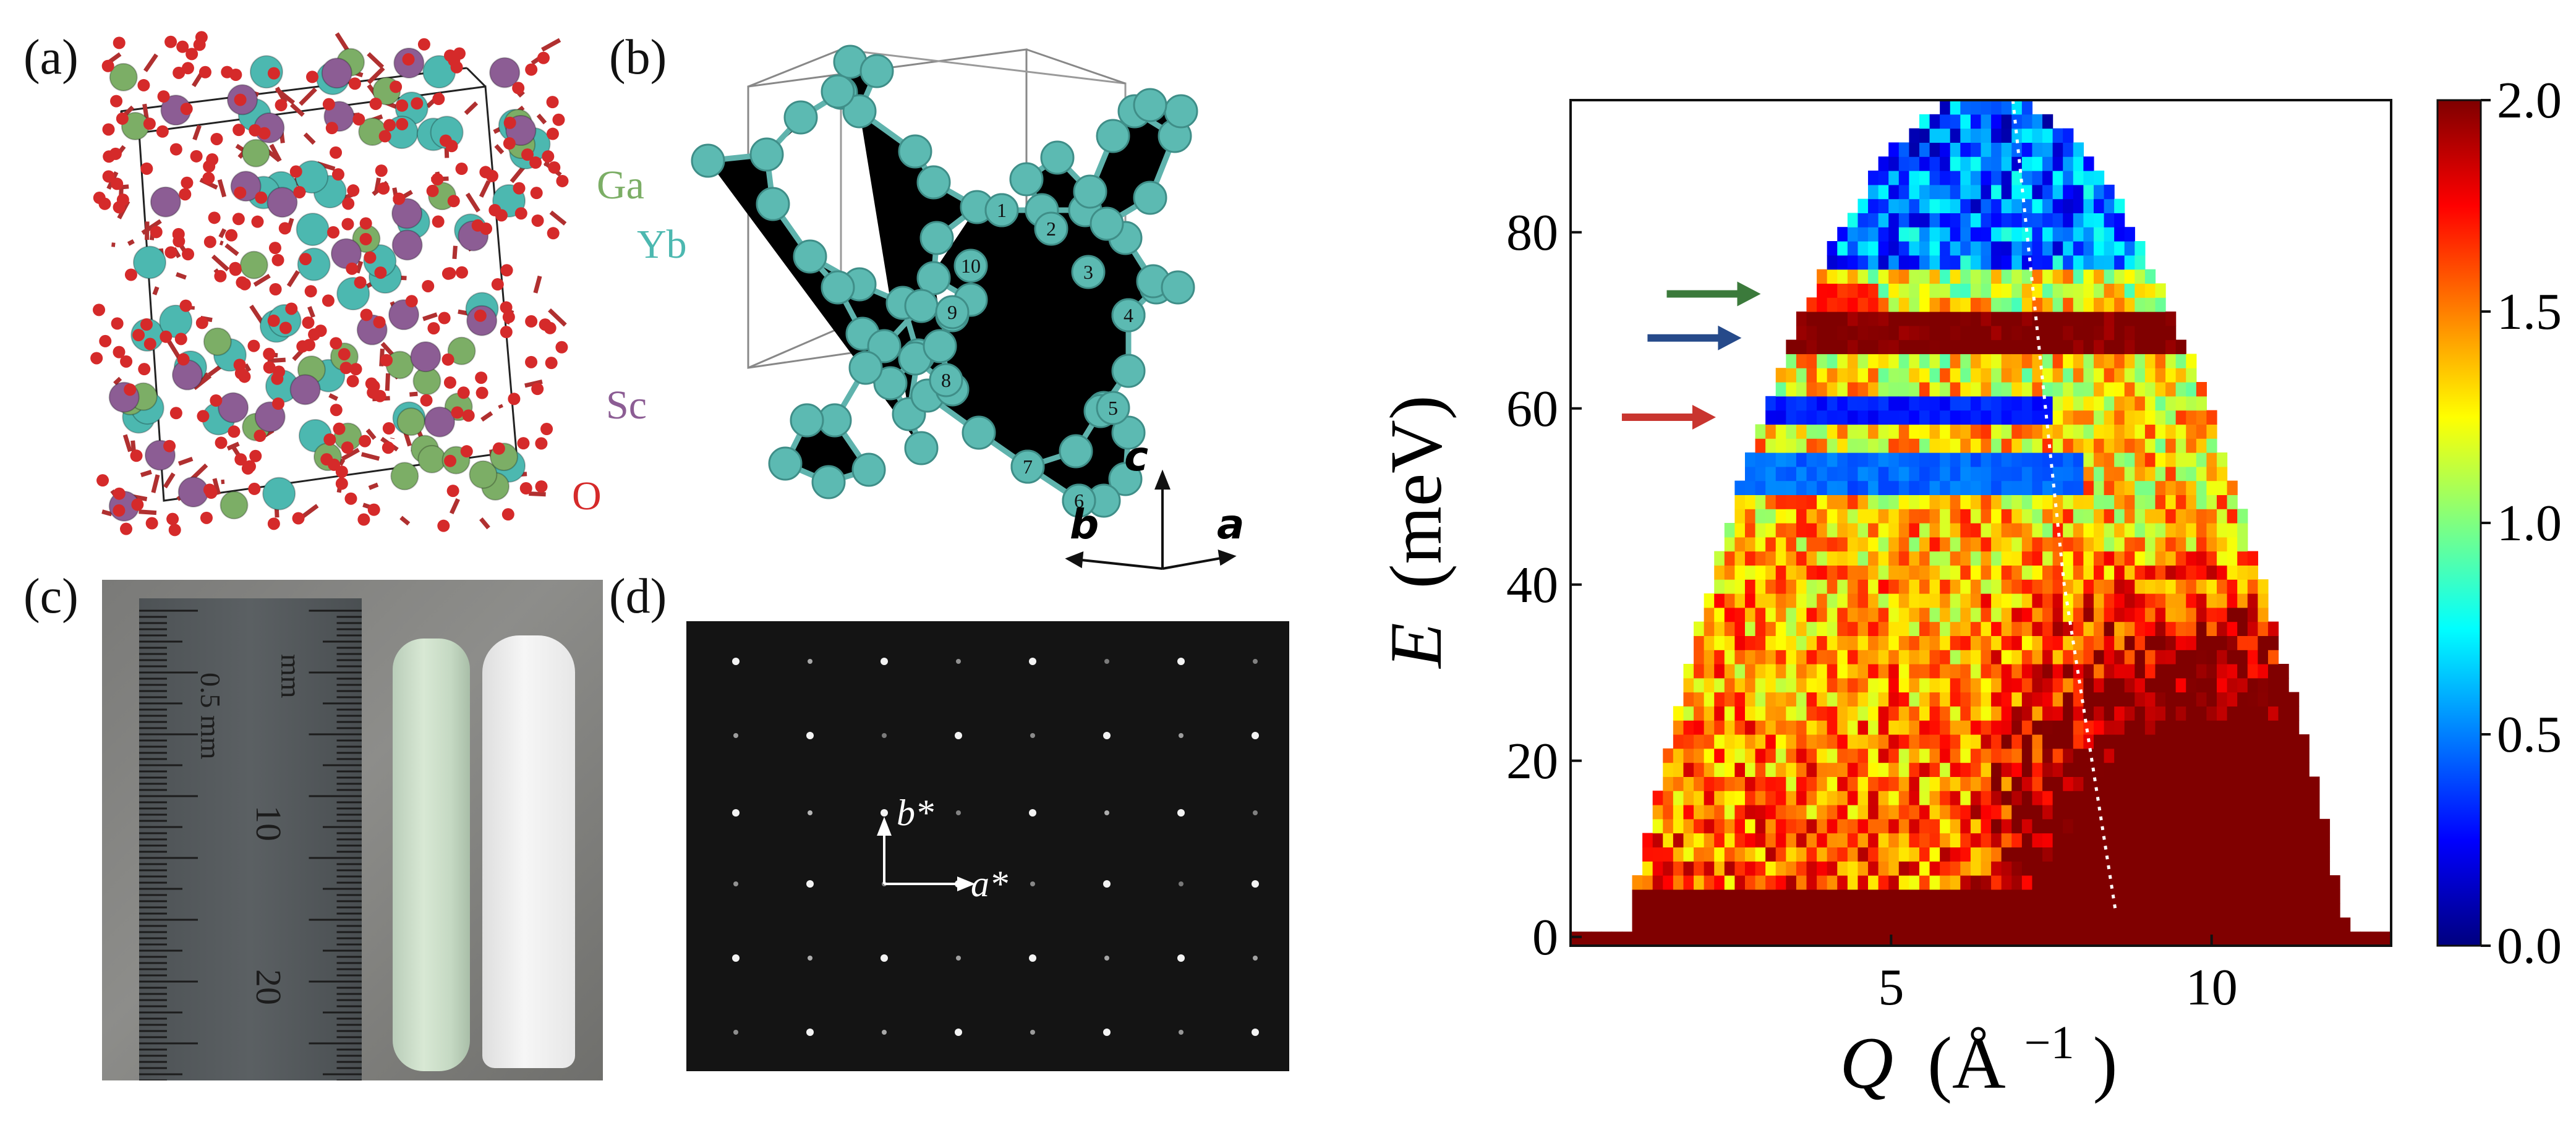  What do you see at coordinates (2529, 523) in the screenshot?
I see `colorbar-tick-label: 1.0` at bounding box center [2529, 523].